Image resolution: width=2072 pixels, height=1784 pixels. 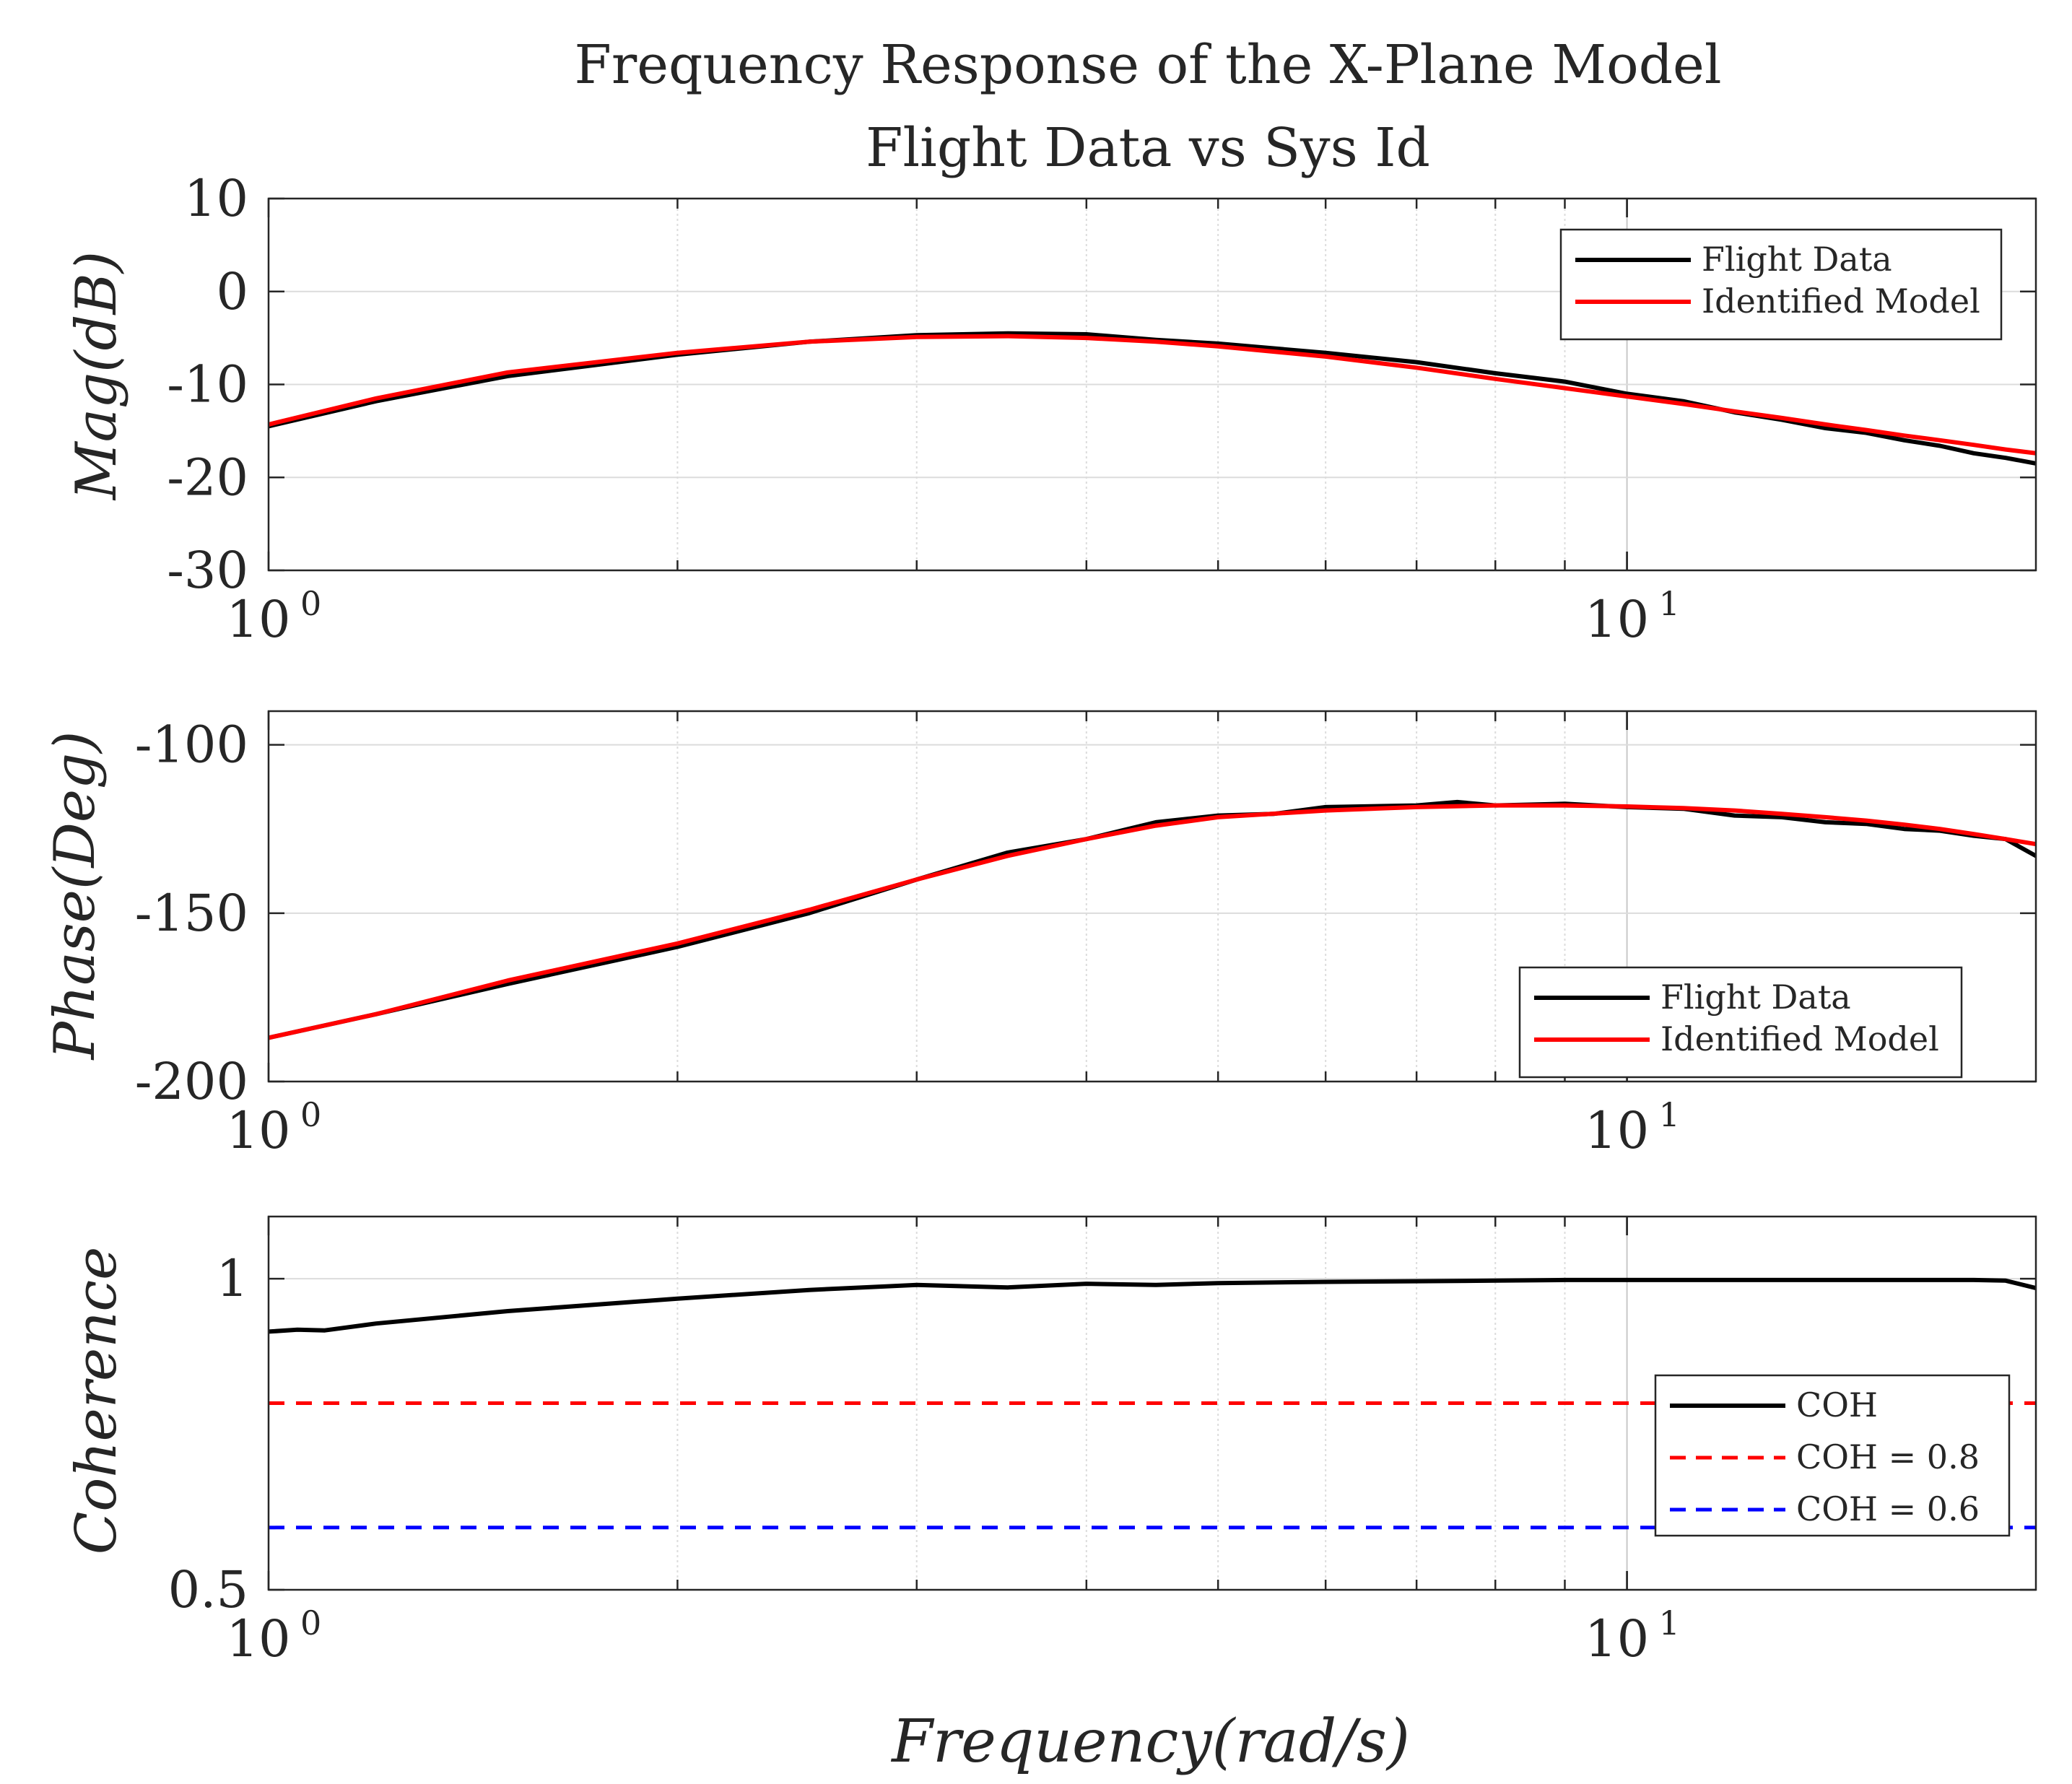 I want to click on magnitude-ytick-label: 0, so click(x=232, y=292).